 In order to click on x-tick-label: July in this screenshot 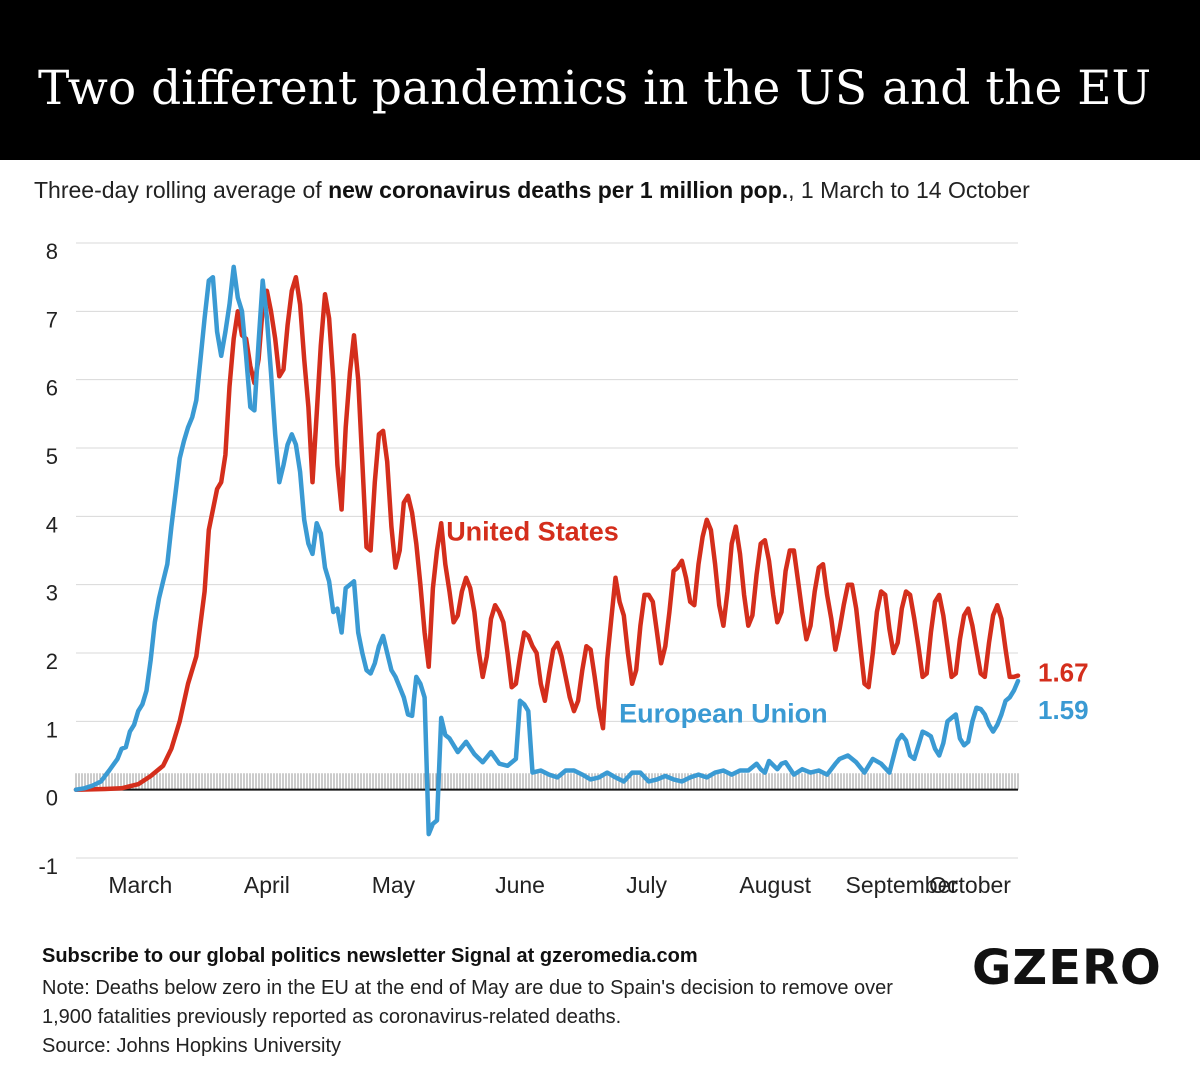, I will do `click(646, 885)`.